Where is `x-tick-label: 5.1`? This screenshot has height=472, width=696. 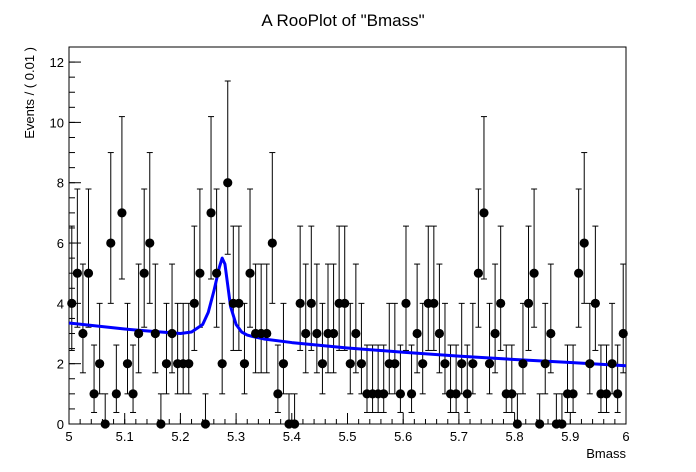
x-tick-label: 5.1 is located at coordinates (125, 436).